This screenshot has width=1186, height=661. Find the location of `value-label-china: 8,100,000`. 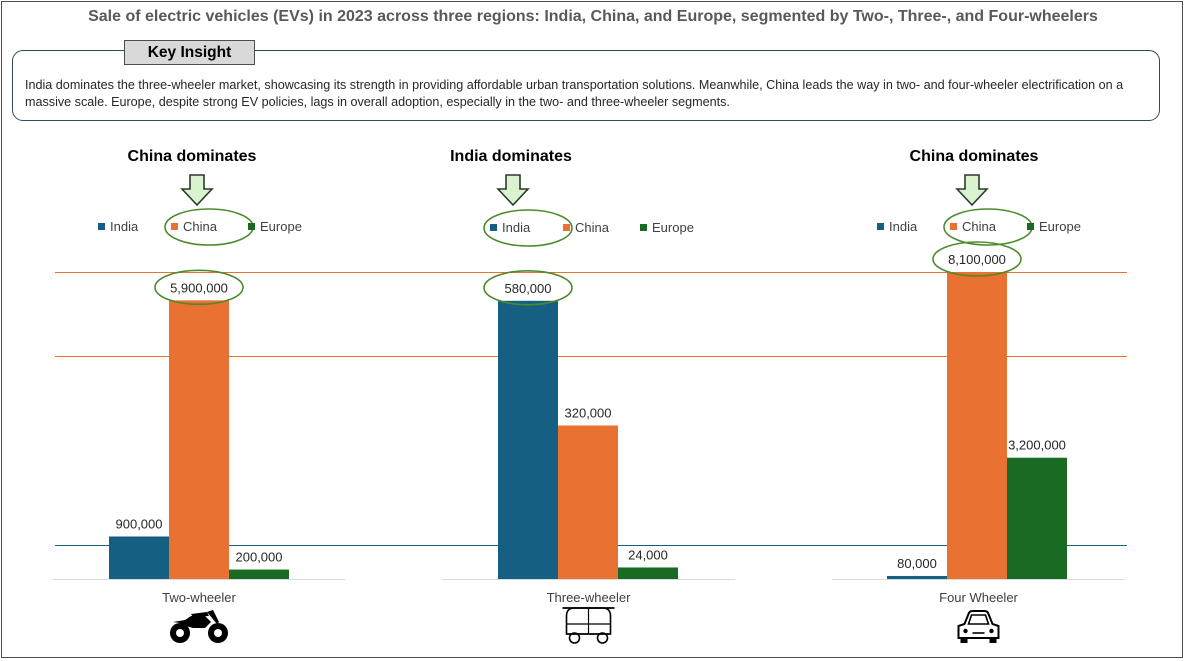

value-label-china: 8,100,000 is located at coordinates (977, 259).